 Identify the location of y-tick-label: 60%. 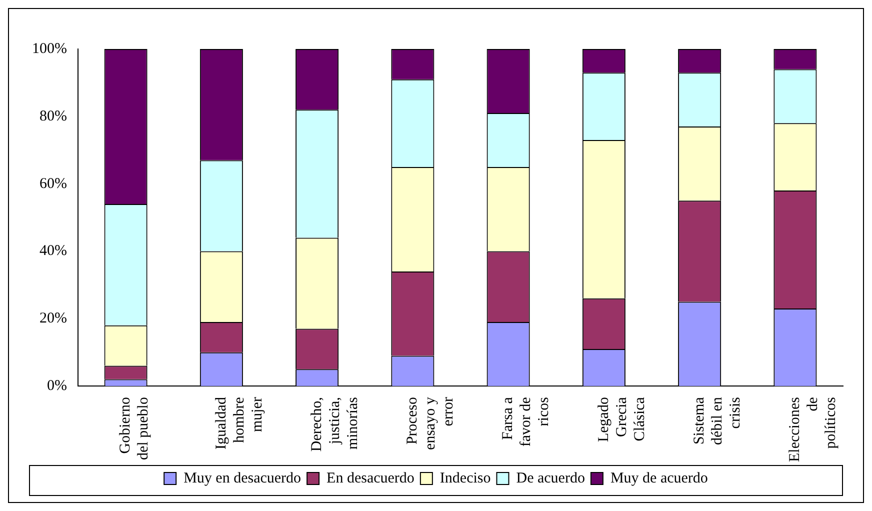
(53, 184).